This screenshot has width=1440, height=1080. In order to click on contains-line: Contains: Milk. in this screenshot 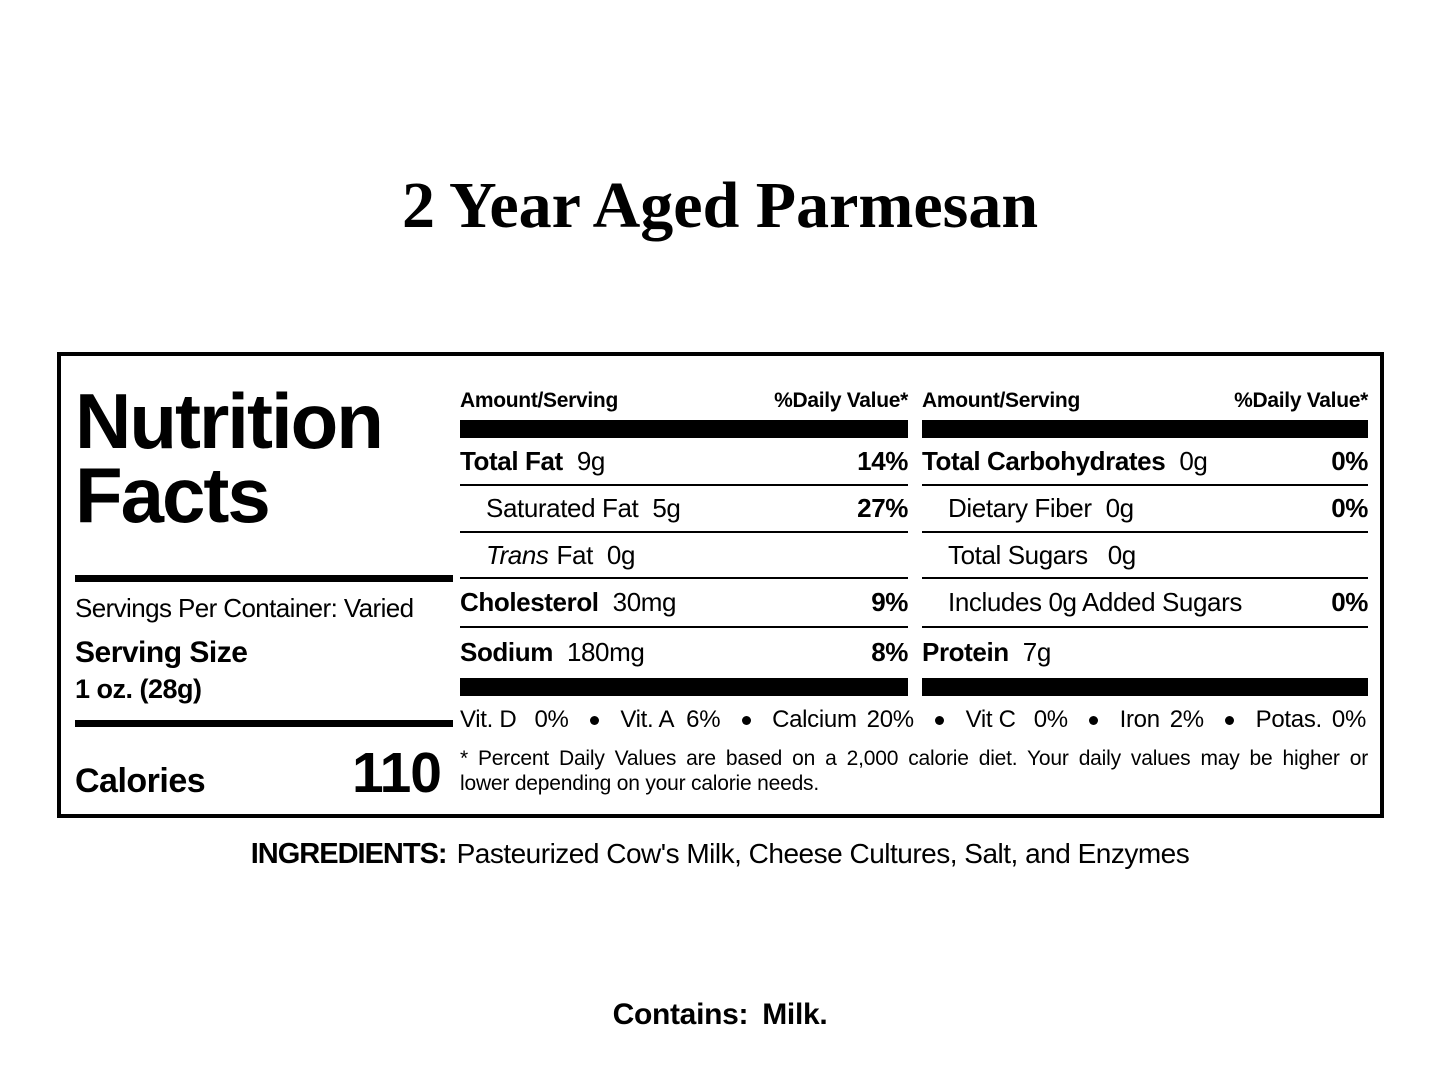, I will do `click(720, 1015)`.